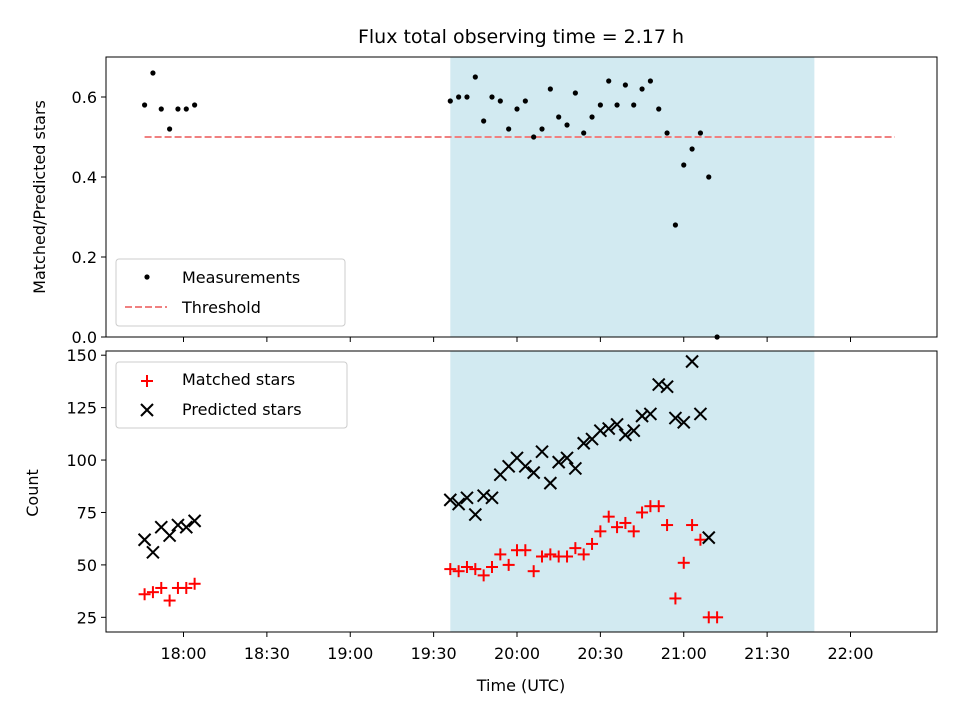  What do you see at coordinates (147, 381) in the screenshot?
I see `legend-matched-marker` at bounding box center [147, 381].